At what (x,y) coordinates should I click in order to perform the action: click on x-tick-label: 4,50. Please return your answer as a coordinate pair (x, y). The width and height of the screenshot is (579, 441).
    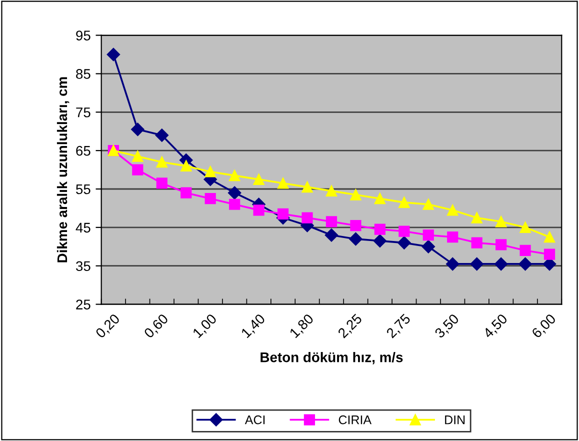
    Looking at the image, I should click on (496, 326).